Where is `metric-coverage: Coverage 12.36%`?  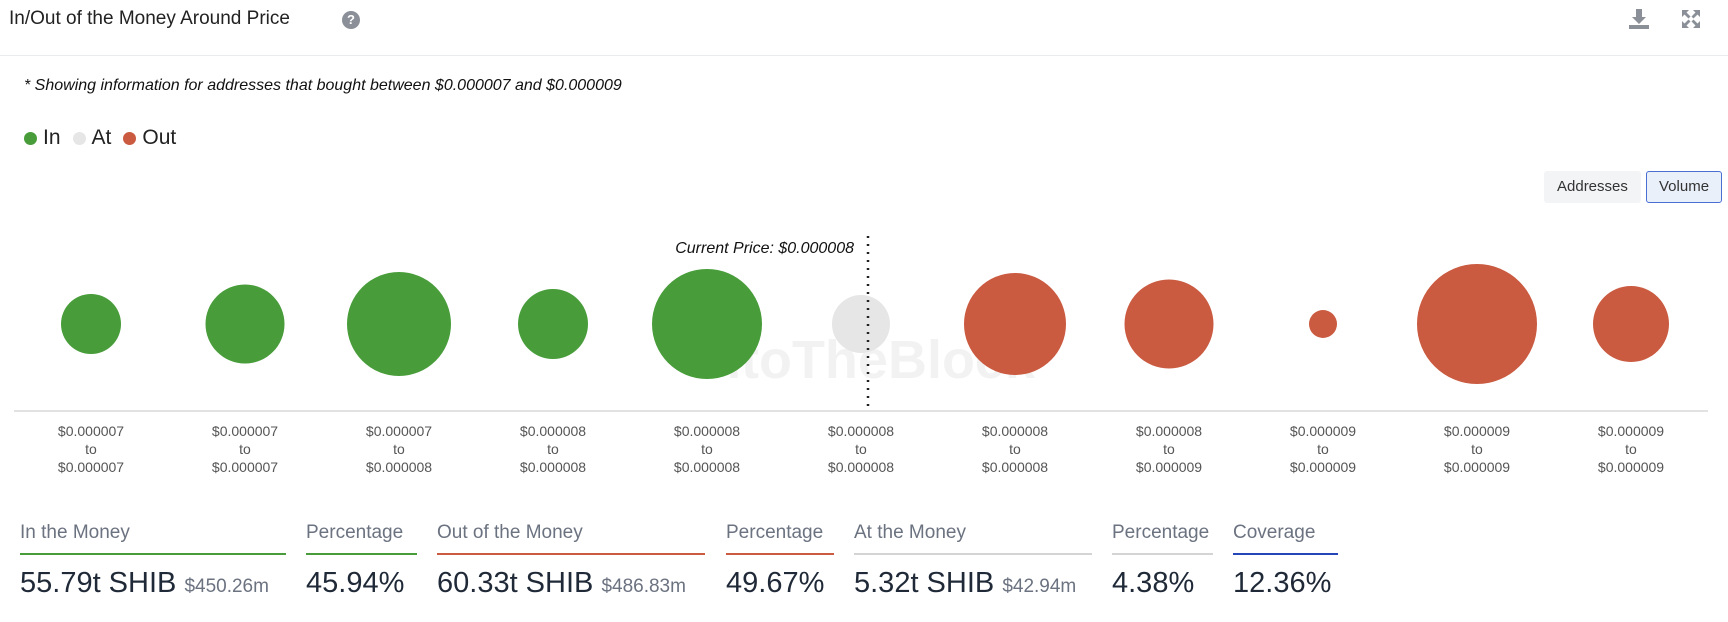
metric-coverage: Coverage 12.36% is located at coordinates (1285, 561).